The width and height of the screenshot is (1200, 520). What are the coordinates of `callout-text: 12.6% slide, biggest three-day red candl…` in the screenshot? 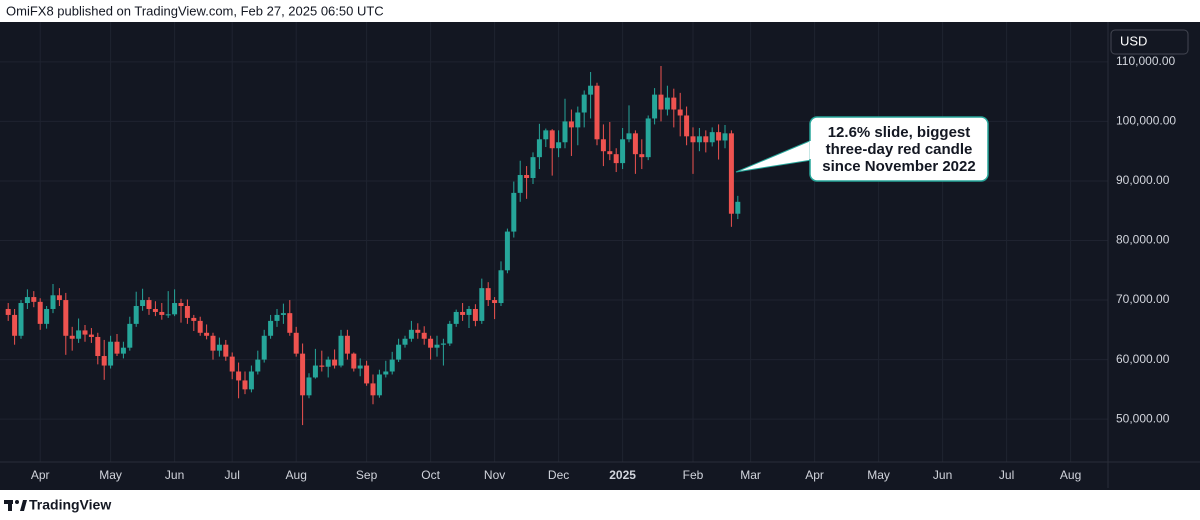 It's located at (899, 149).